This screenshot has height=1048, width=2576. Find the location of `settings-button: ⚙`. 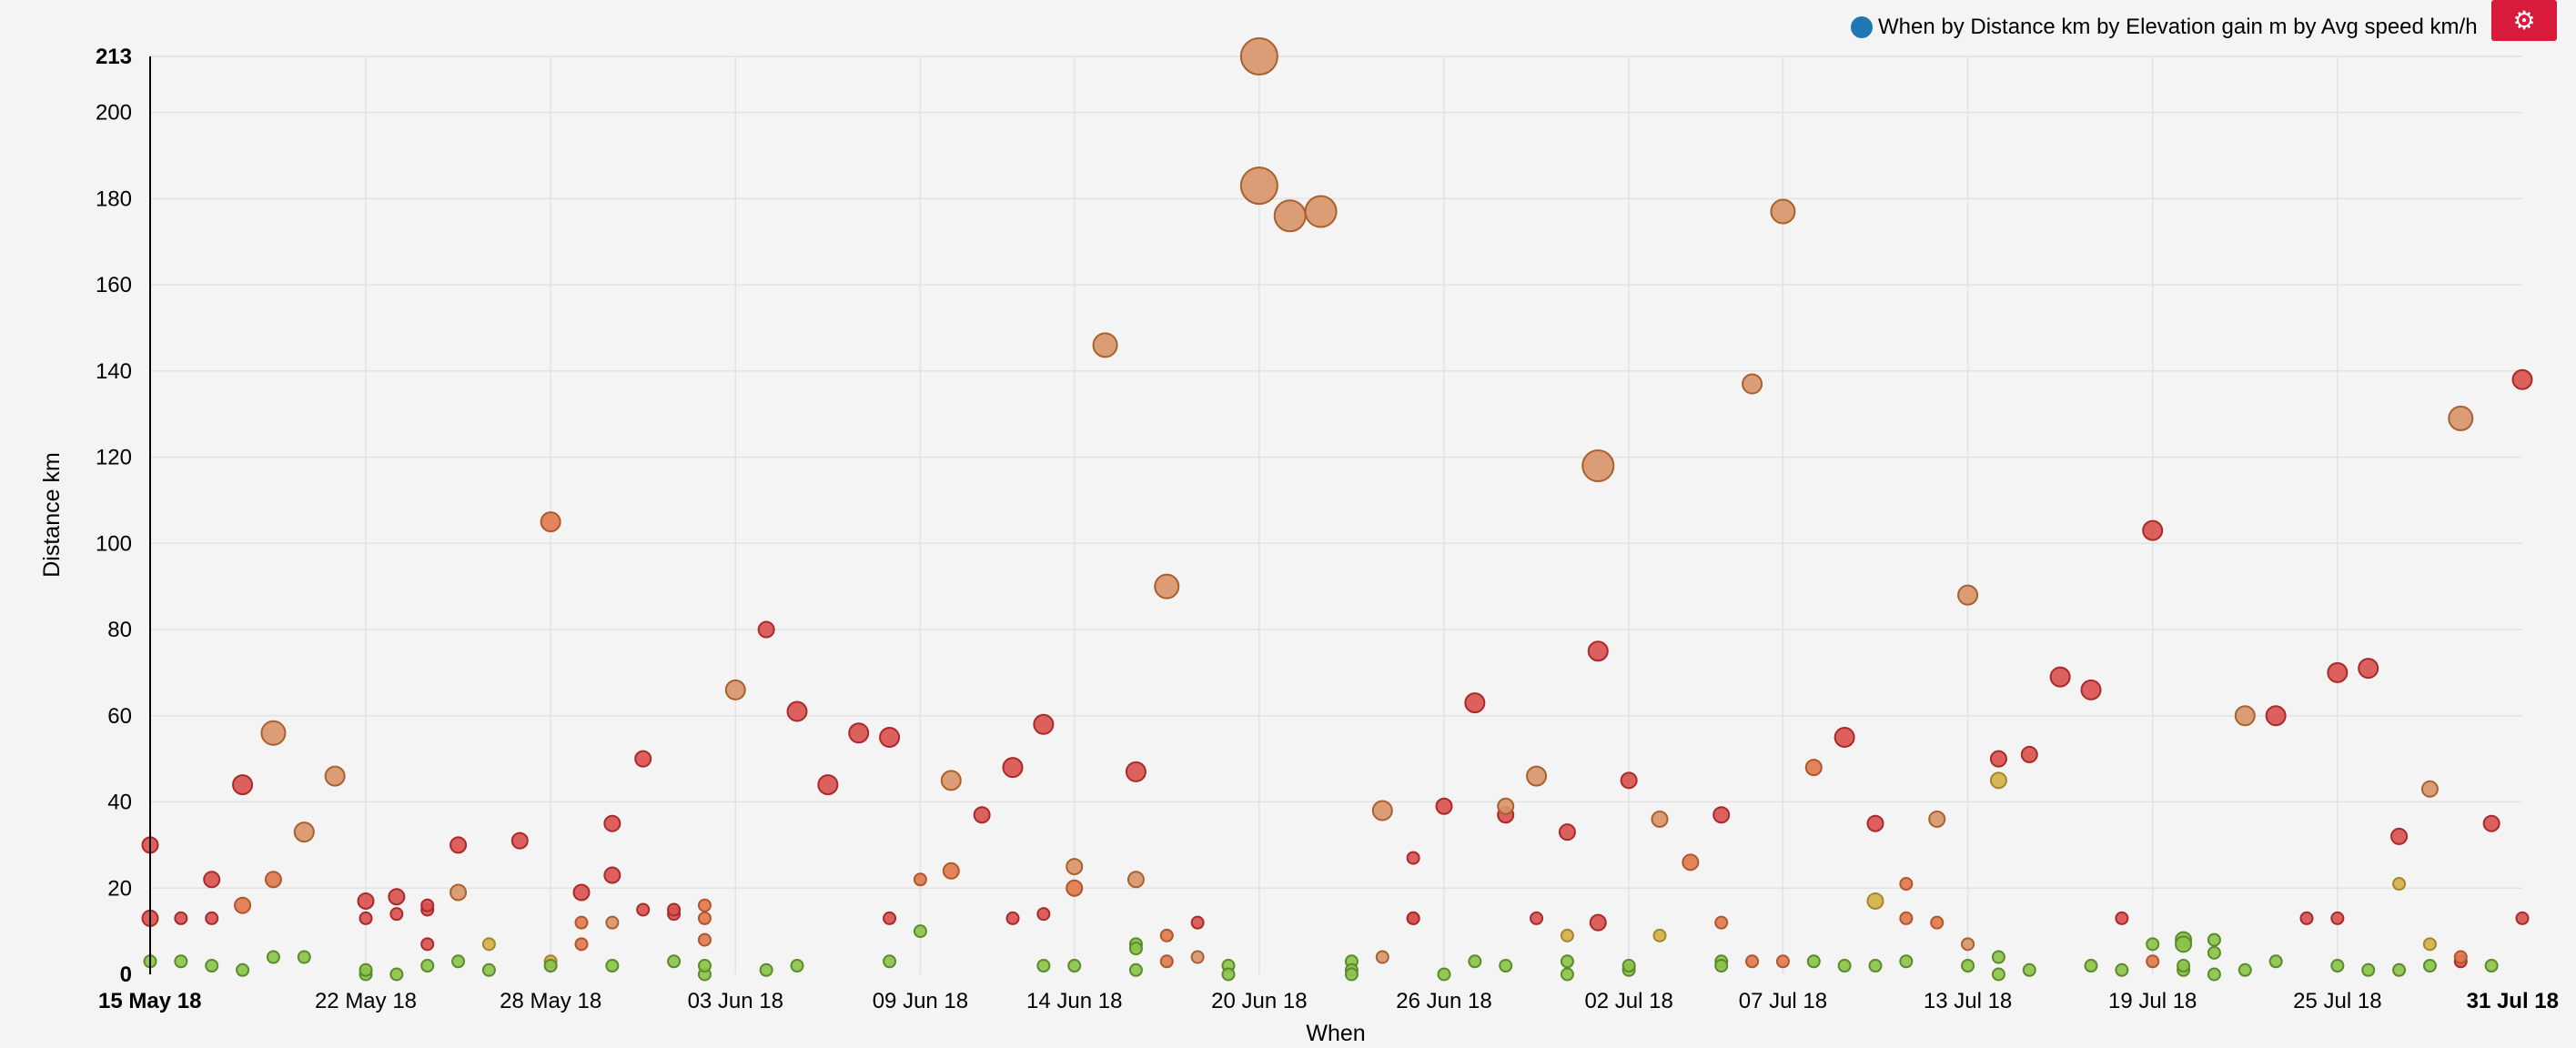

settings-button: ⚙ is located at coordinates (2524, 20).